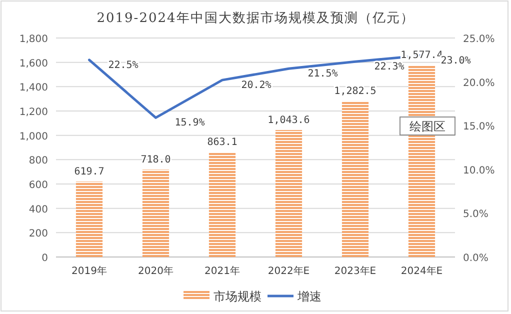  What do you see at coordinates (33, 136) in the screenshot?
I see `y-tick-label: 1,000` at bounding box center [33, 136].